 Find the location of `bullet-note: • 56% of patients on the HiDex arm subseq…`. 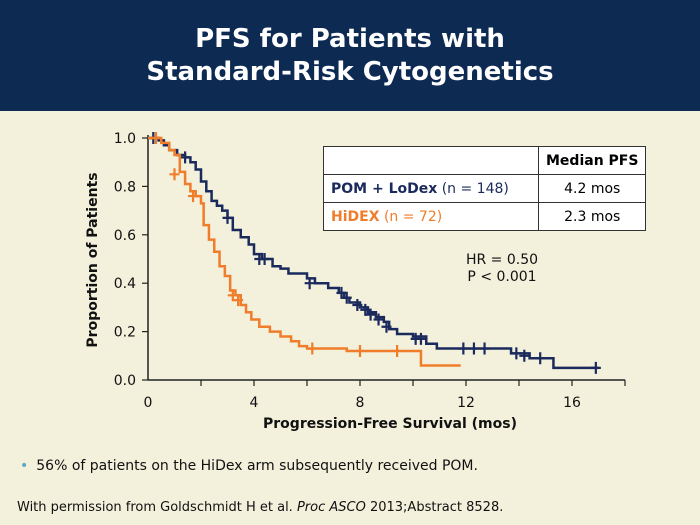

bullet-note: • 56% of patients on the HiDex arm subseq… is located at coordinates (249, 466).